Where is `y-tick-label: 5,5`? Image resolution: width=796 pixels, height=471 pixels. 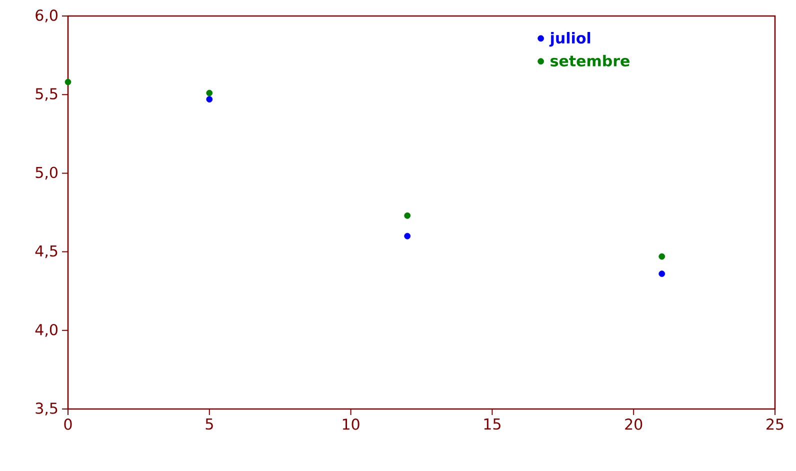 y-tick-label: 5,5 is located at coordinates (47, 94).